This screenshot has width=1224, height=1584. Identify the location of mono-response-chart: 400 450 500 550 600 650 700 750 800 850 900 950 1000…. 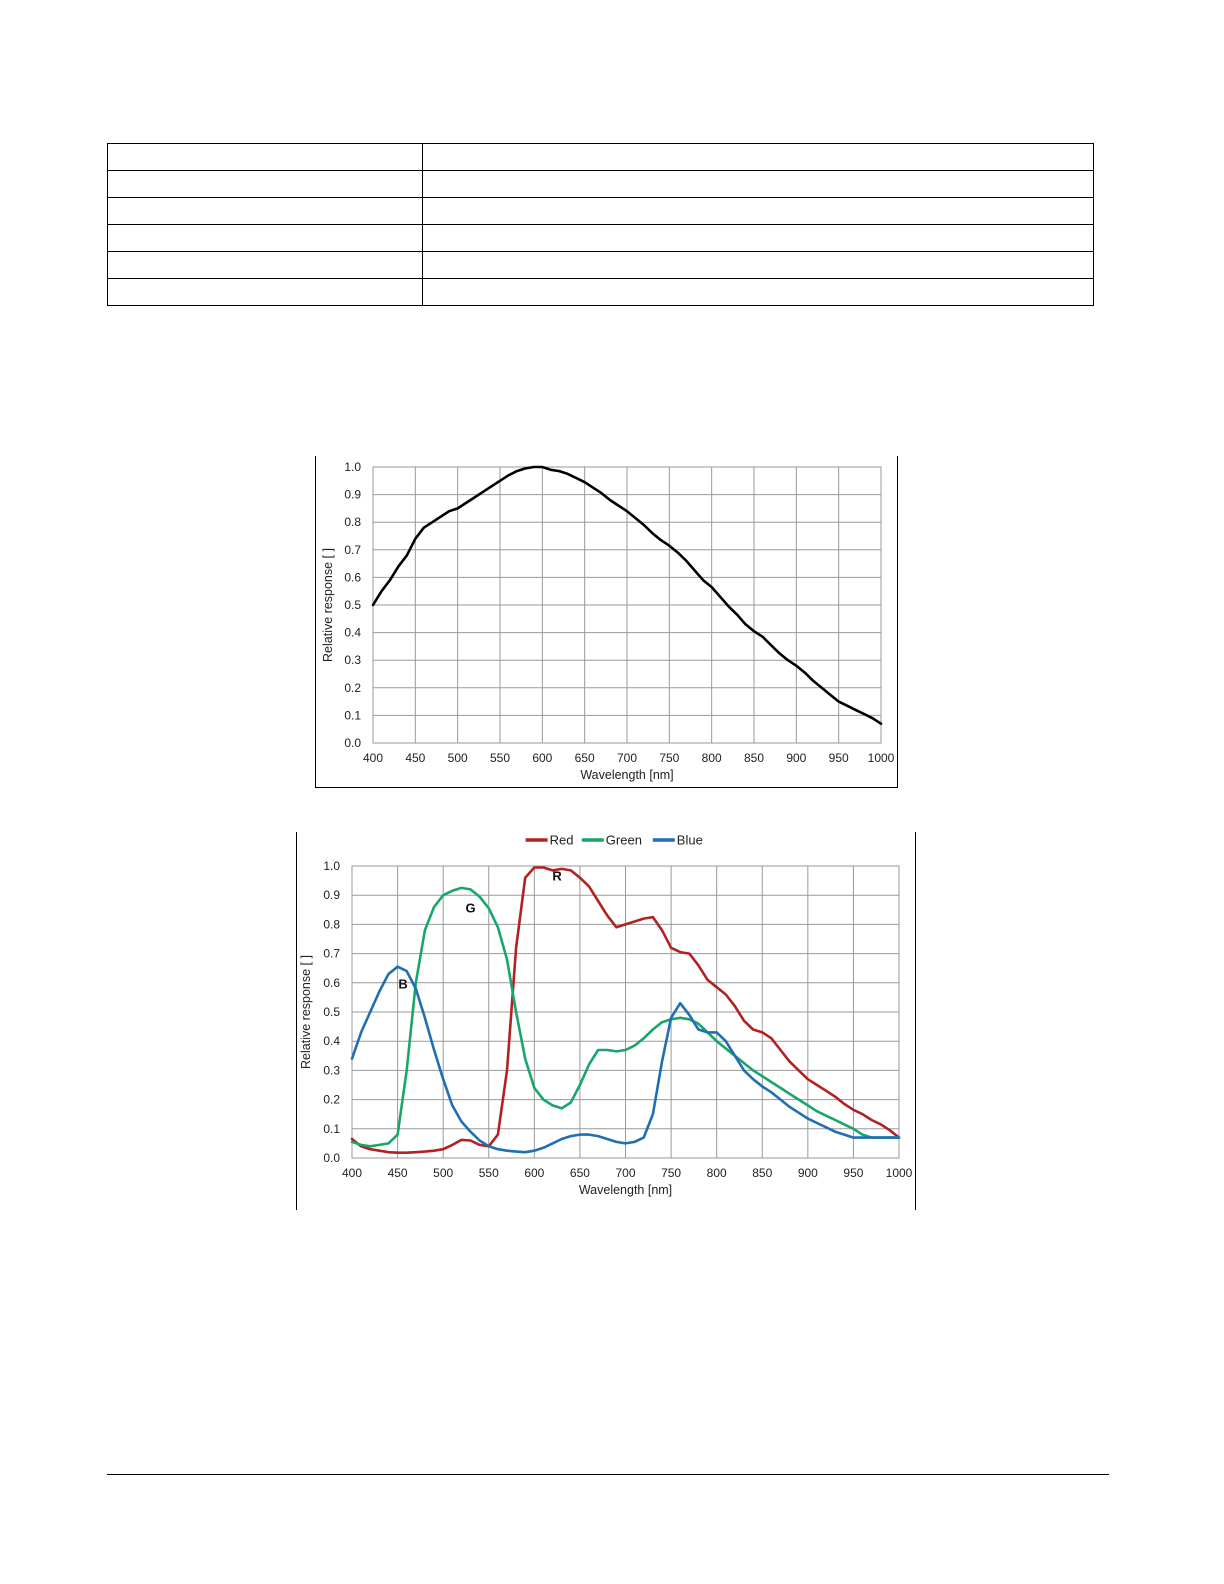
(606, 622).